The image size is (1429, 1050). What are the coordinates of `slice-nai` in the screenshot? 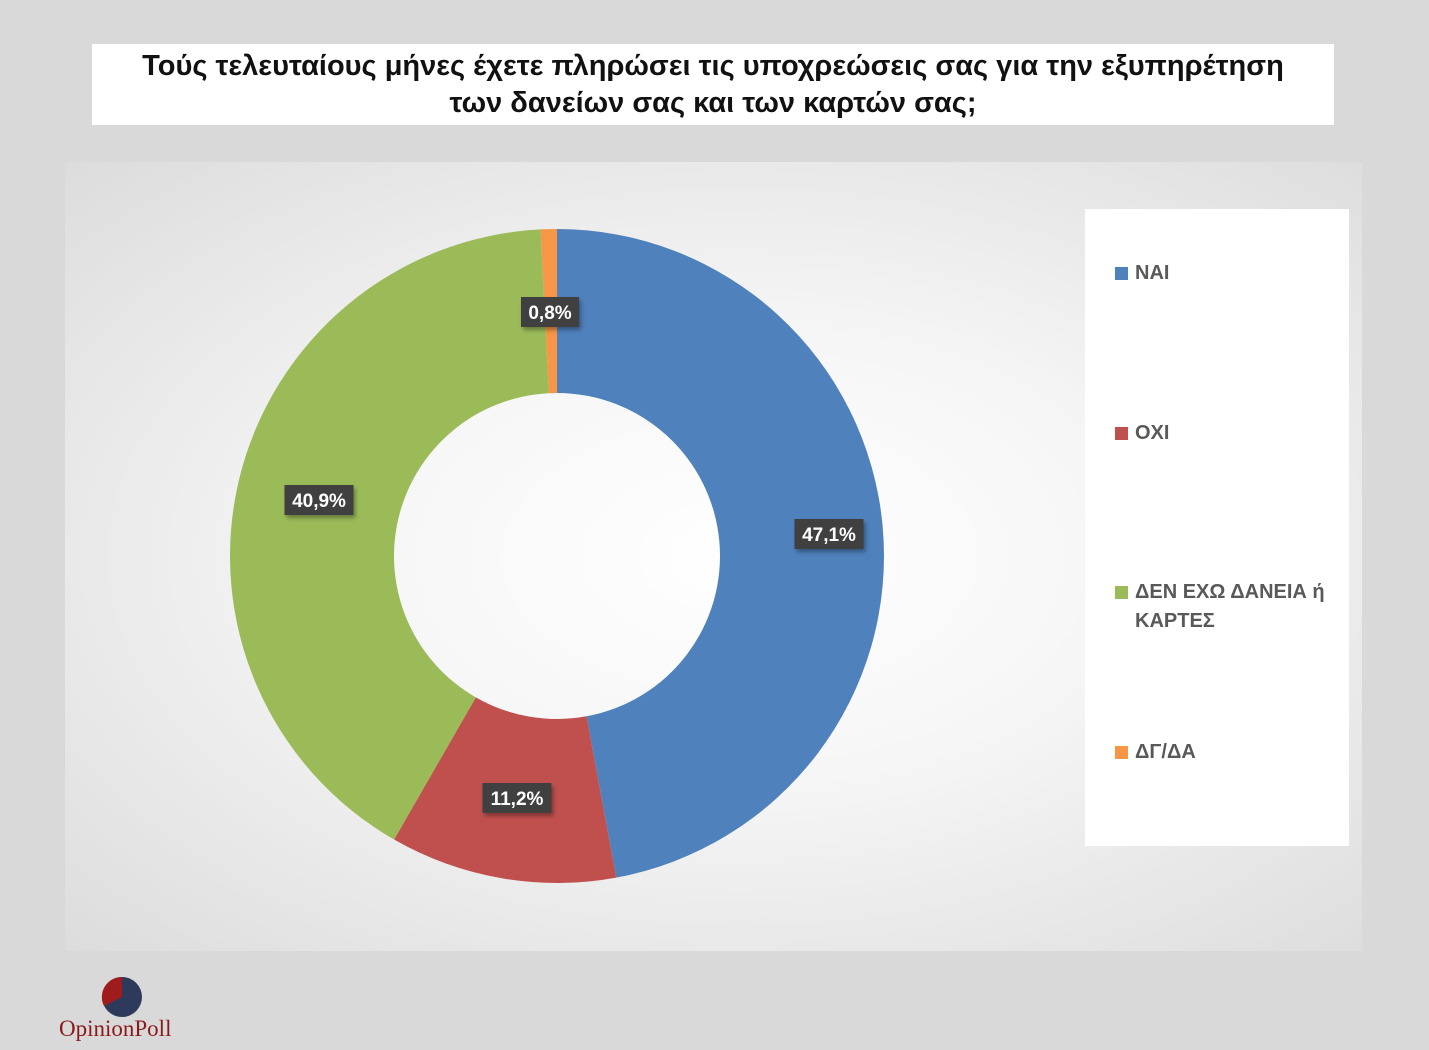 It's located at (721, 553).